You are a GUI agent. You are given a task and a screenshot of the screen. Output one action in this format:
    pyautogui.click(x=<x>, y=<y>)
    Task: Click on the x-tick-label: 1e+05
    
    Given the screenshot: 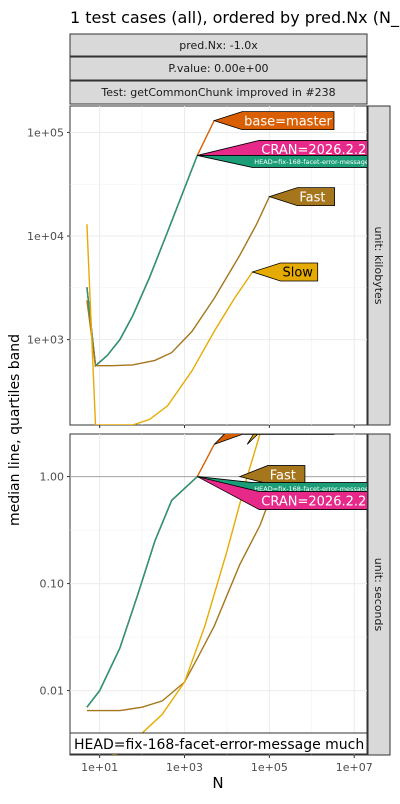 What is the action you would take?
    pyautogui.click(x=269, y=767)
    